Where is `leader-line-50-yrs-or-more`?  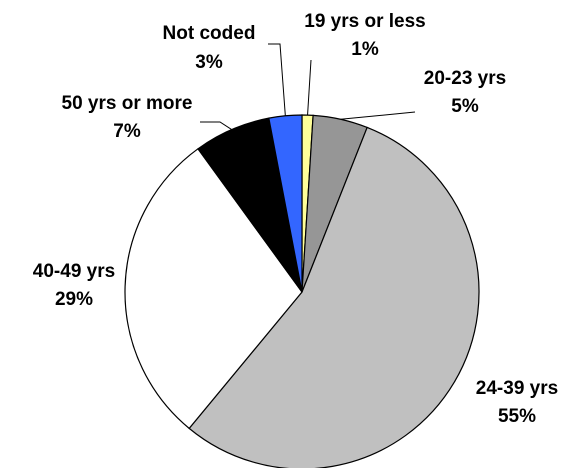
leader-line-50-yrs-or-more is located at coordinates (216, 125).